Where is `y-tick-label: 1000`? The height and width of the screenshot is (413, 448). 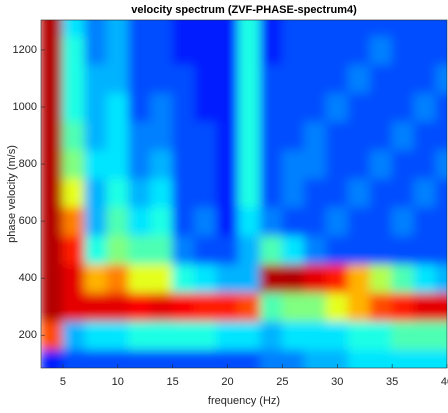
y-tick-label: 1000 is located at coordinates (25, 107).